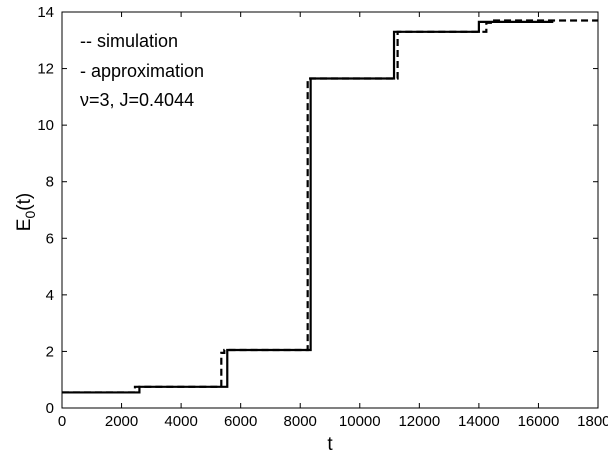  I want to click on chart-annotation: ν=3, J=0.4044, so click(137, 100).